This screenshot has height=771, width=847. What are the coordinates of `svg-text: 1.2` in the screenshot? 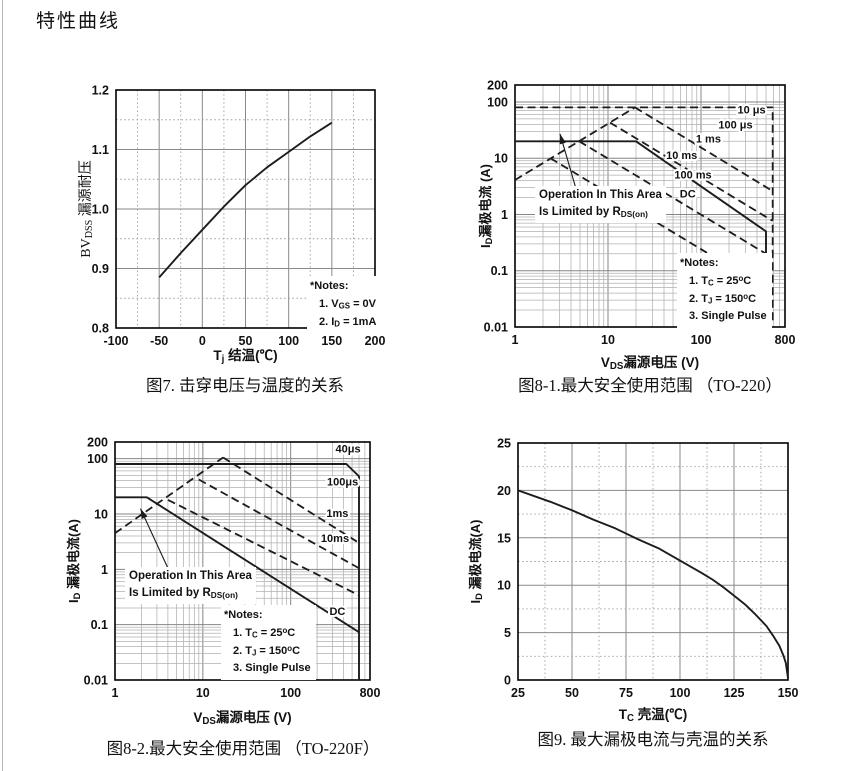 It's located at (100, 91).